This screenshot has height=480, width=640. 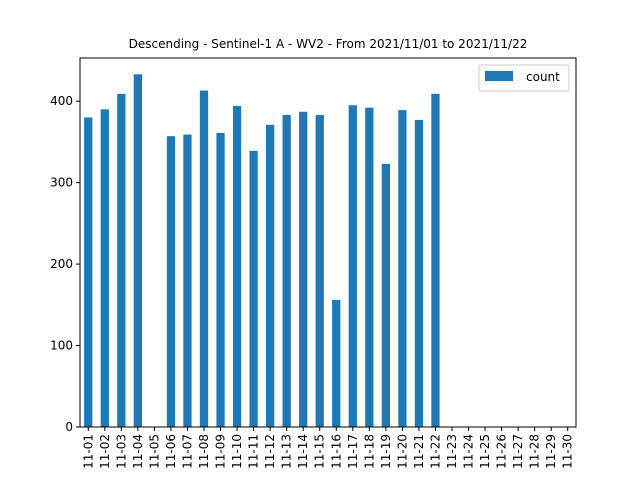 What do you see at coordinates (568, 451) in the screenshot?
I see `x-tick-label: 11-30` at bounding box center [568, 451].